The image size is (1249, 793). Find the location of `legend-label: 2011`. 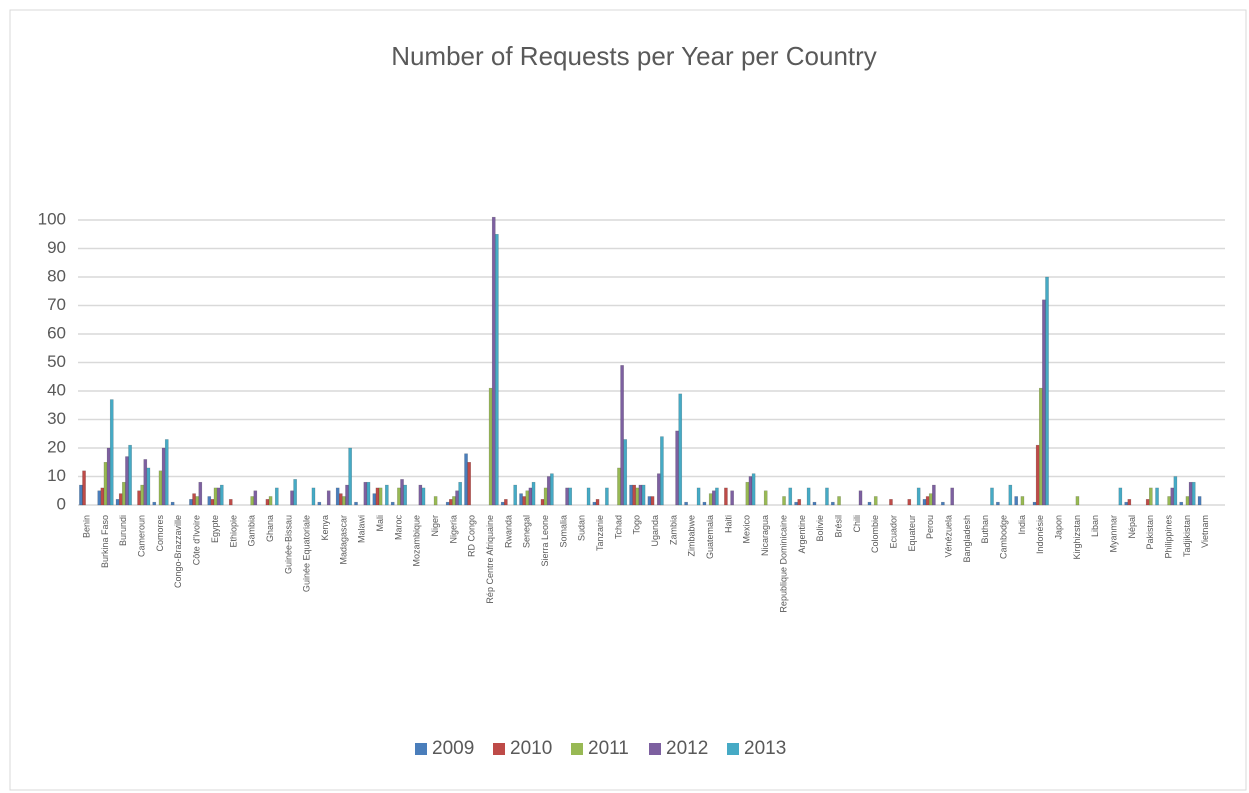

legend-label: 2011 is located at coordinates (608, 748).